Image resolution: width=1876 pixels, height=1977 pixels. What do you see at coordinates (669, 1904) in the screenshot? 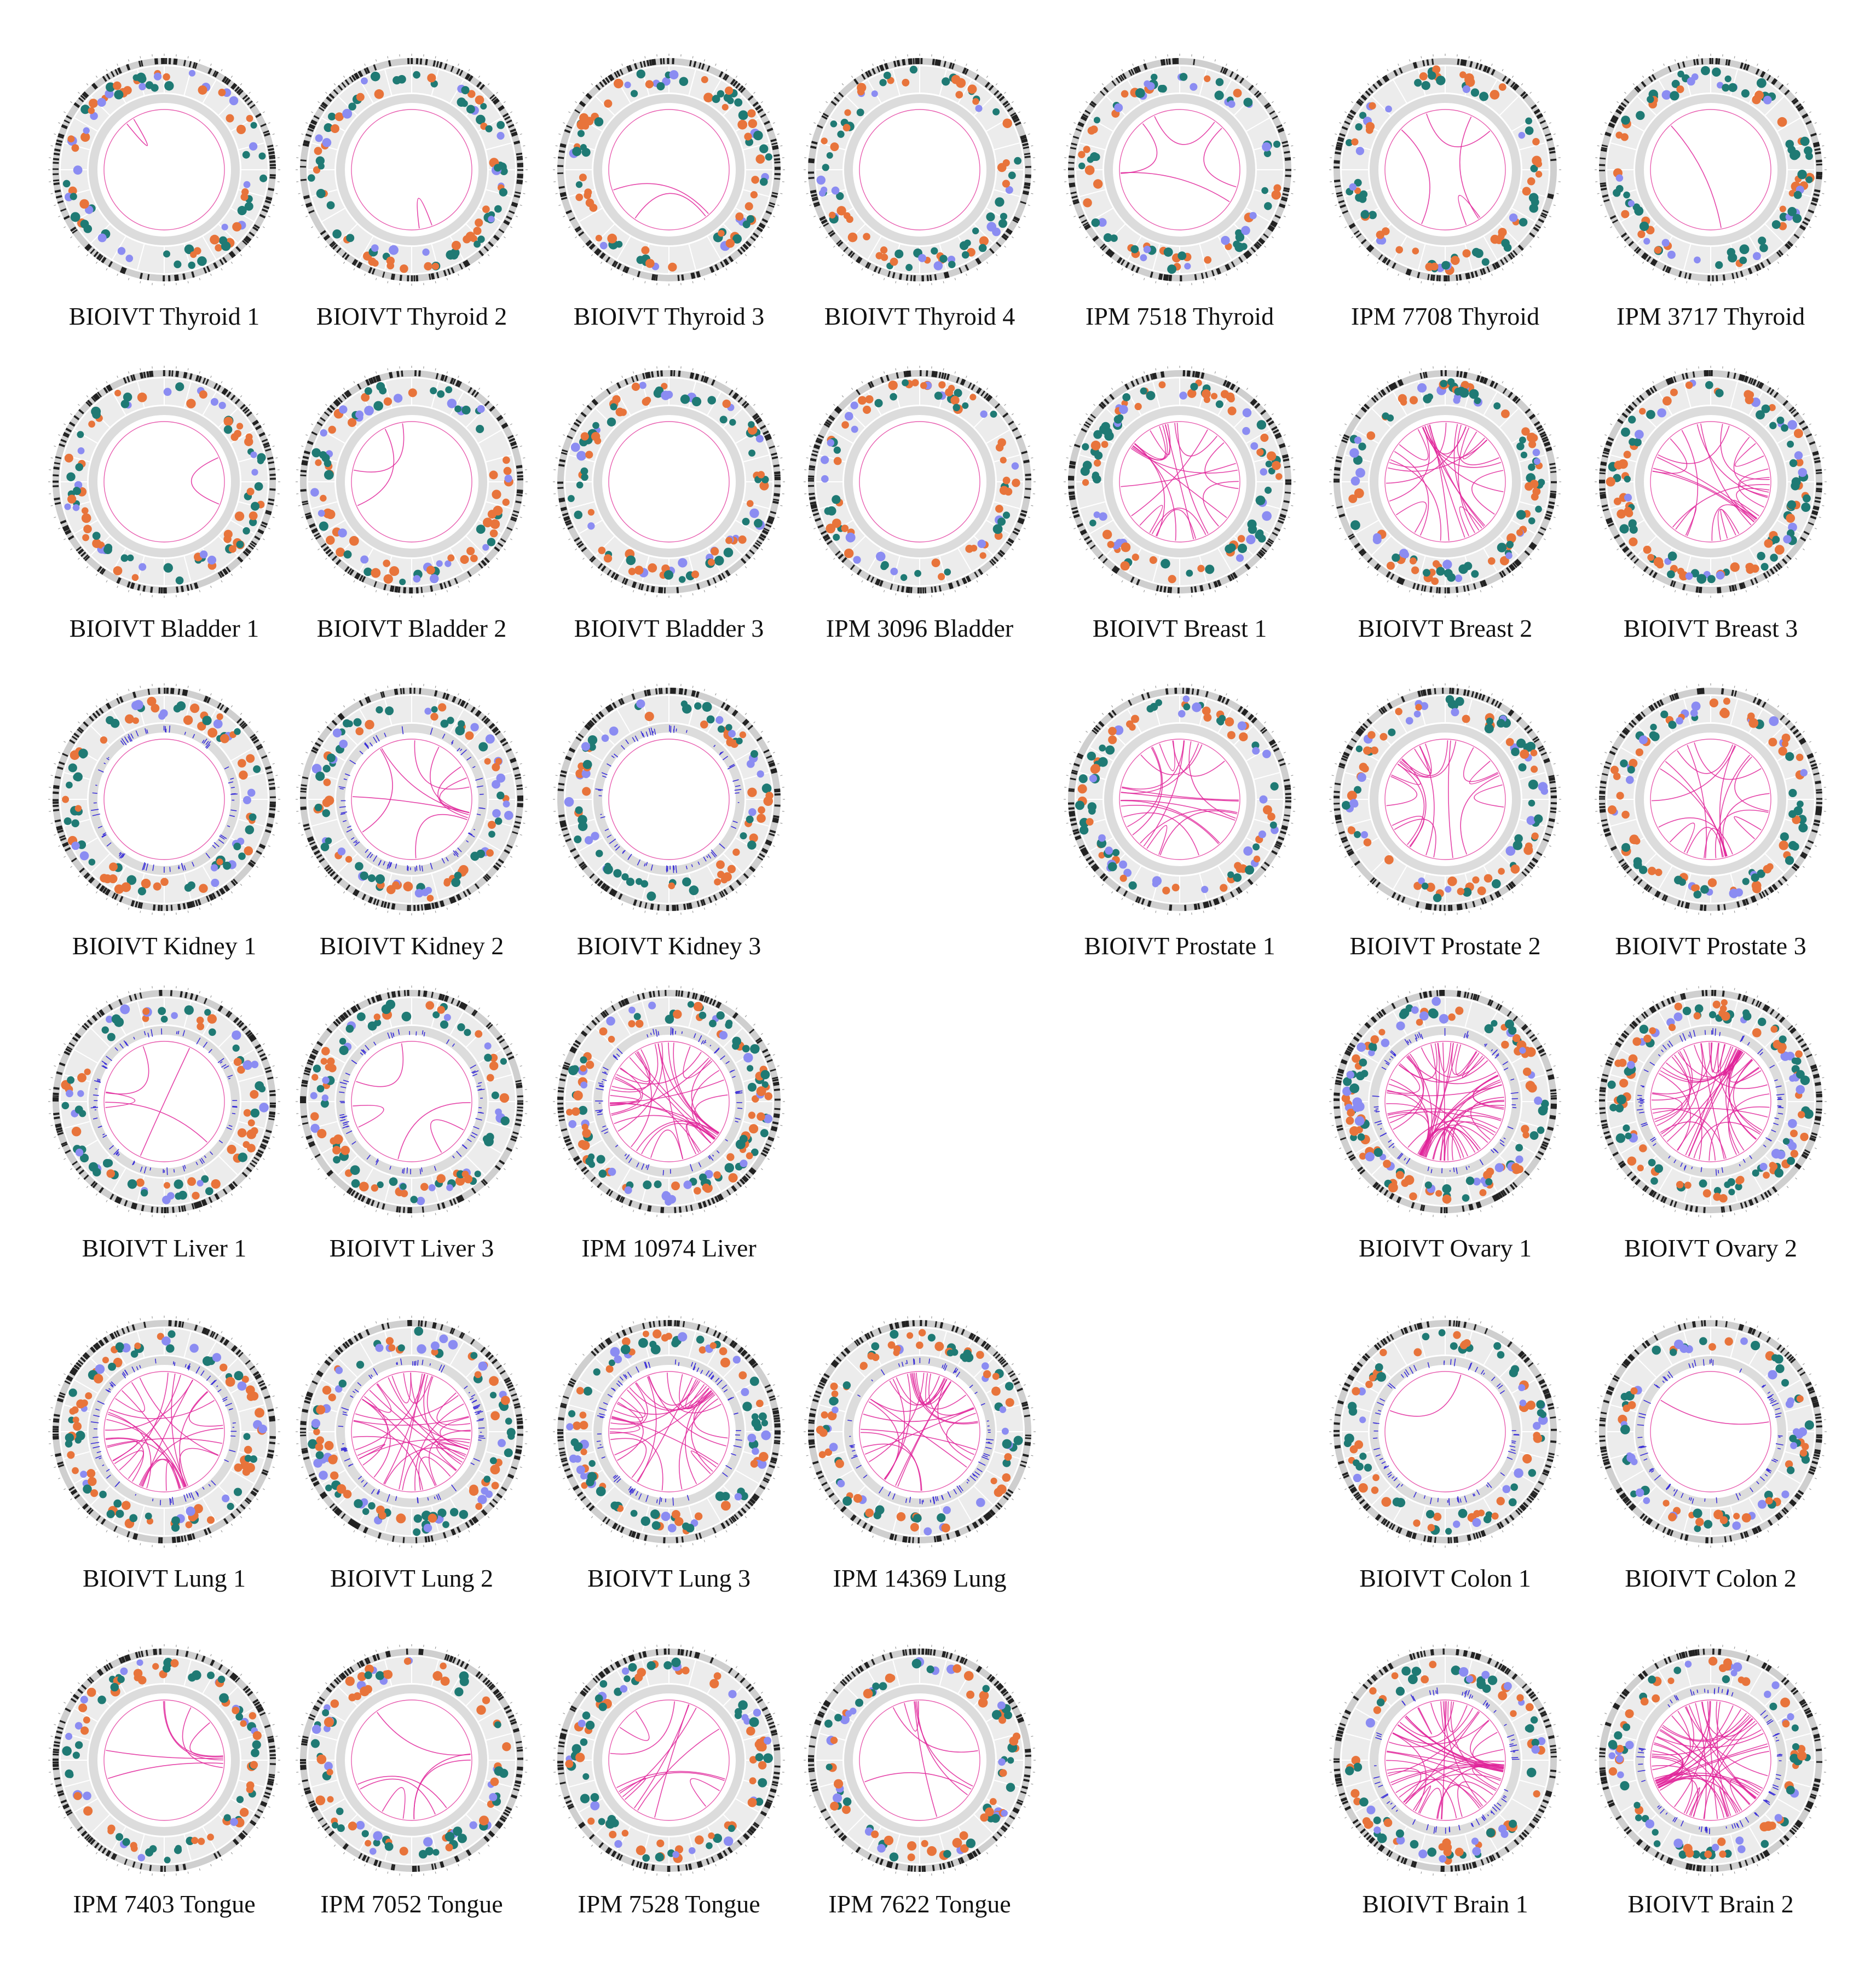
I see `panel-label: IPM 7528 Tongue` at bounding box center [669, 1904].